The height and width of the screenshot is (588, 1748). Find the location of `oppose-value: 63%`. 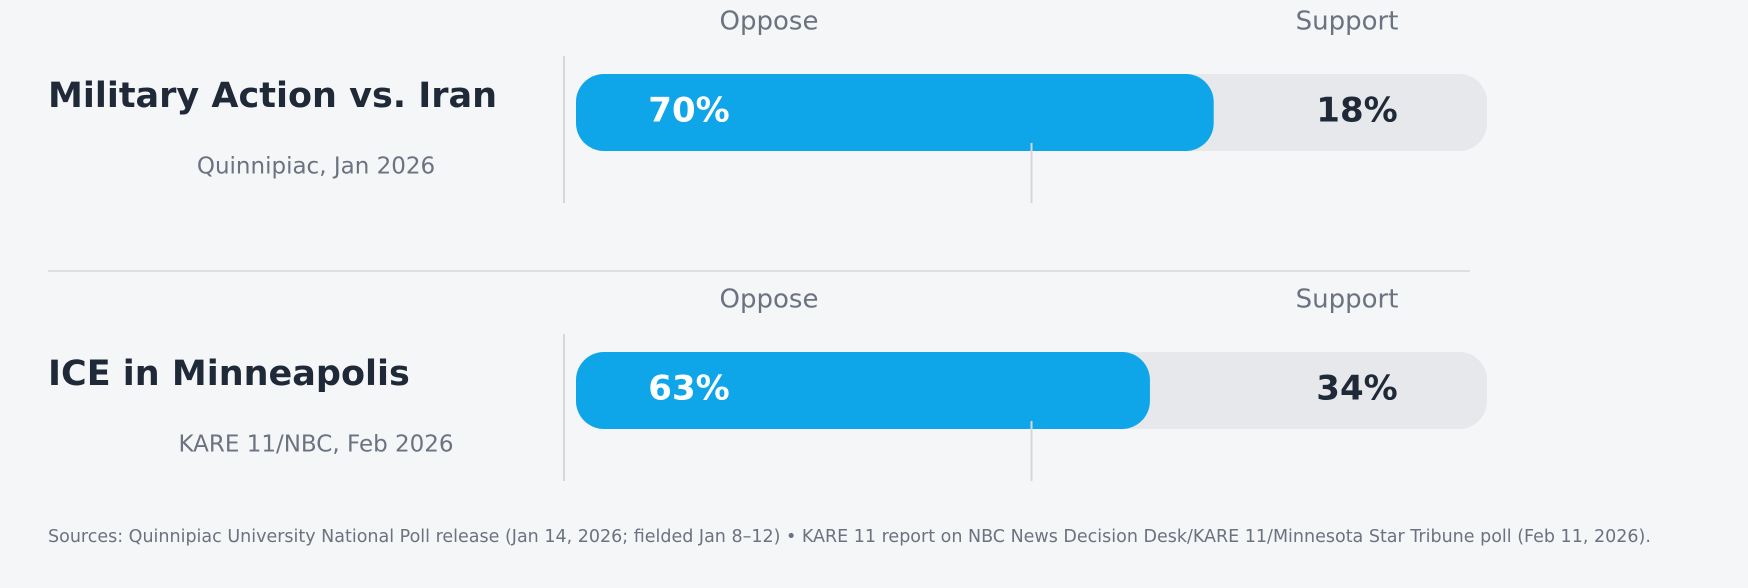

oppose-value: 63% is located at coordinates (688, 389).